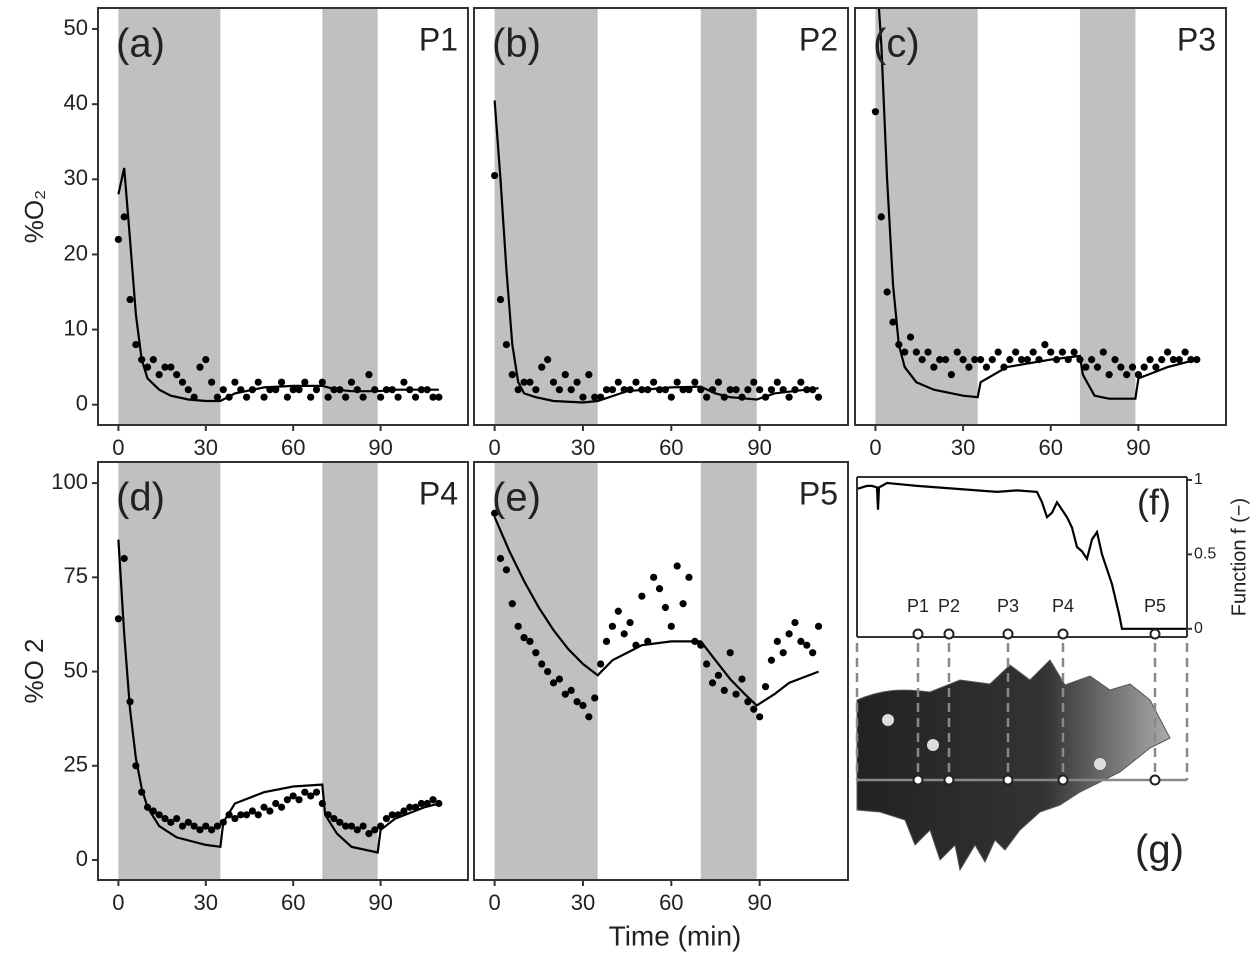  I want to click on panel-label: (f), so click(1154, 502).